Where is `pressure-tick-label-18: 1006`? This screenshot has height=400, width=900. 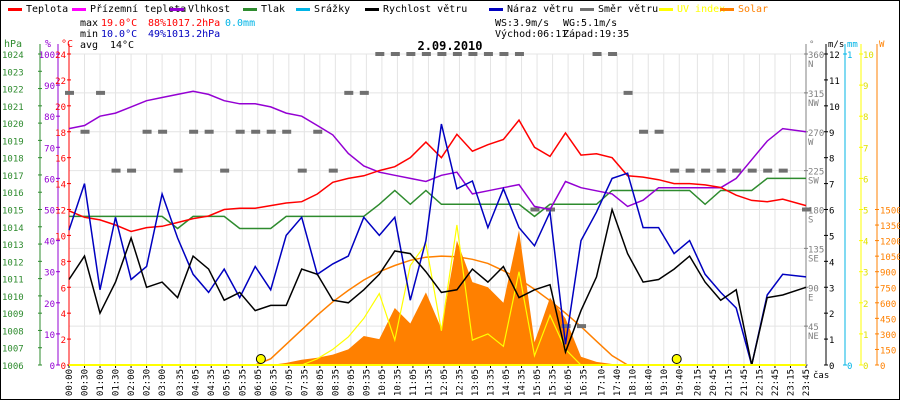 pressure-tick-label-18: 1006 is located at coordinates (13, 367).